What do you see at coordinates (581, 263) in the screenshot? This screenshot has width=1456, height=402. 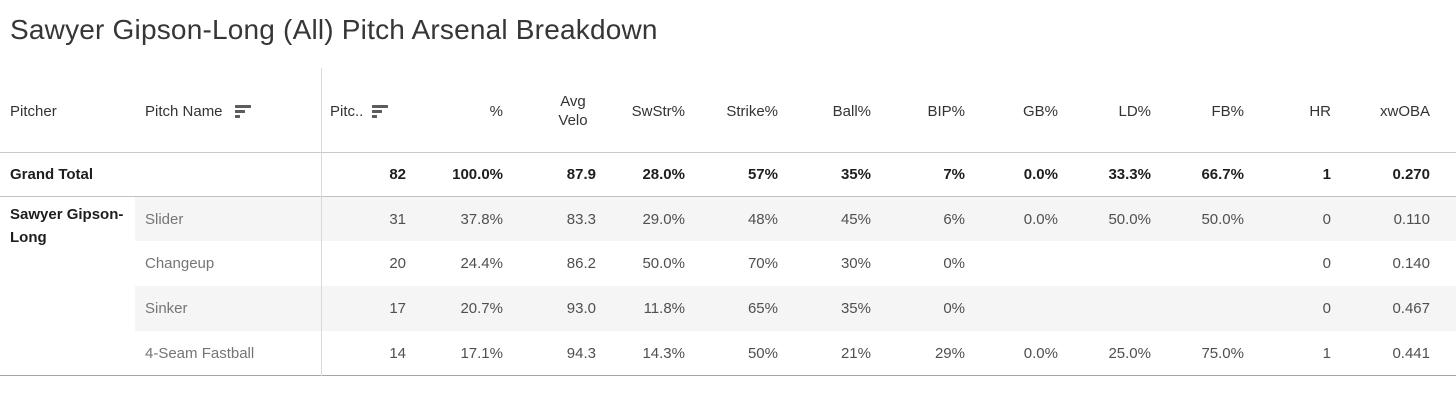 I see `cell: 86.2` at bounding box center [581, 263].